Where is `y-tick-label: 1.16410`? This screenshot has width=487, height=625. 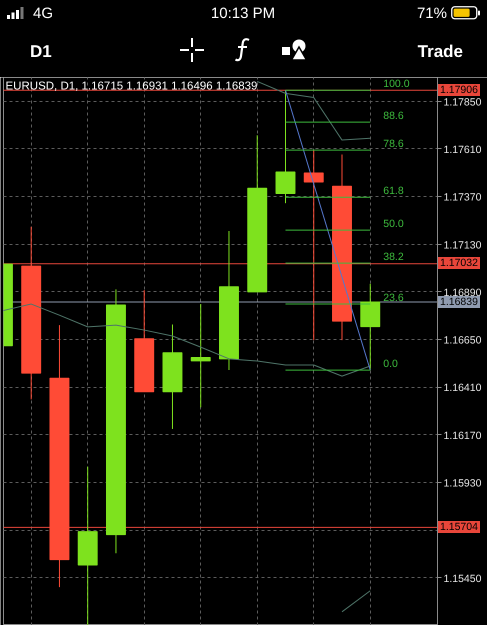 y-tick-label: 1.16410 is located at coordinates (463, 388).